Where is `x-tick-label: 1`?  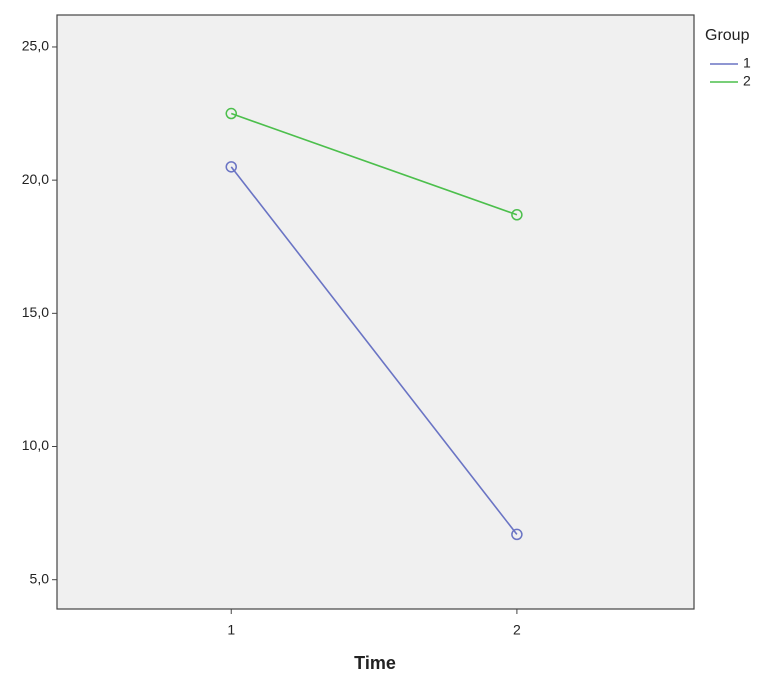 x-tick-label: 1 is located at coordinates (231, 630).